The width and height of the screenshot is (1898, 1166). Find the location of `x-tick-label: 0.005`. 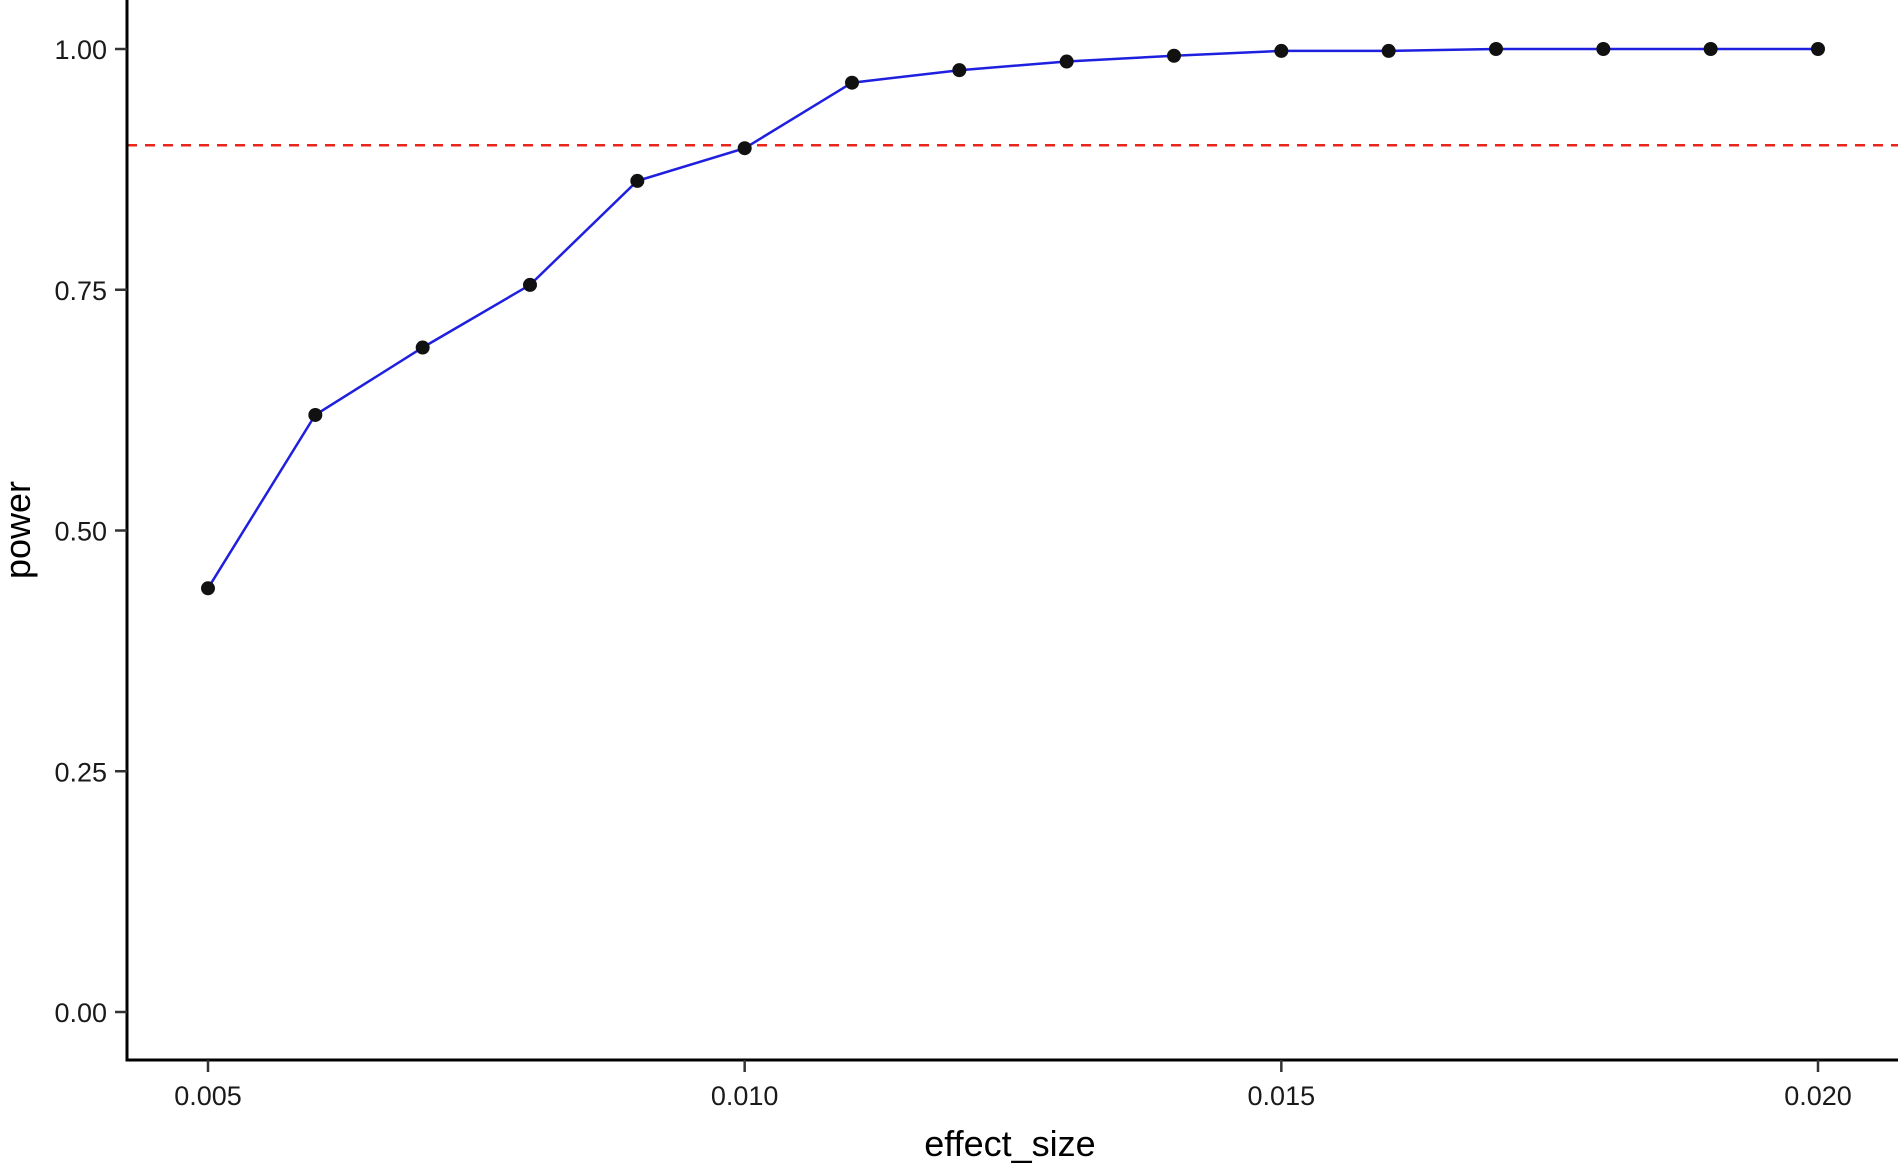

x-tick-label: 0.005 is located at coordinates (208, 1096).